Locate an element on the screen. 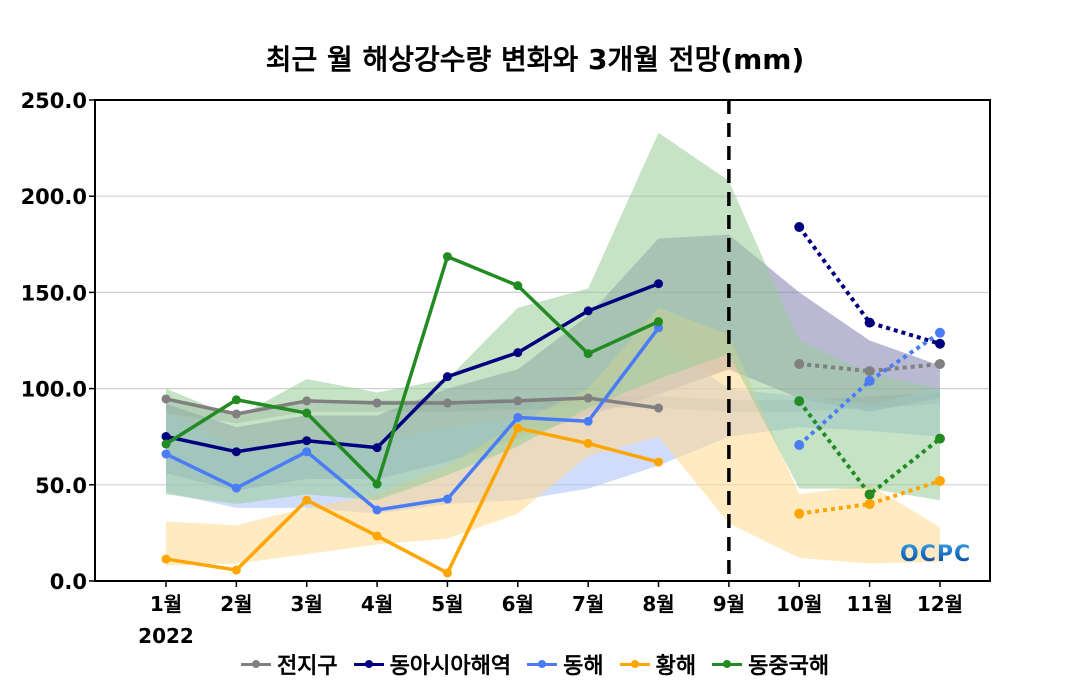  legend: 전지구 동아시아해역 동해 황해 동중국해 is located at coordinates (535, 664).